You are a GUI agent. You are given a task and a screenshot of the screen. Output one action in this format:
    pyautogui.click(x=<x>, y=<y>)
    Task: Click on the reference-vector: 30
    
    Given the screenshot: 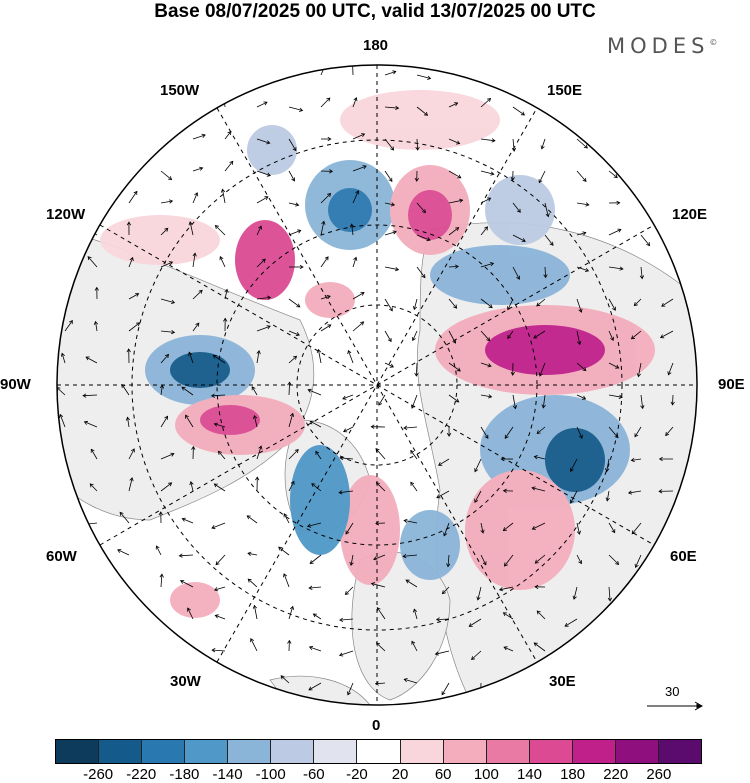 What is the action you would take?
    pyautogui.click(x=675, y=699)
    